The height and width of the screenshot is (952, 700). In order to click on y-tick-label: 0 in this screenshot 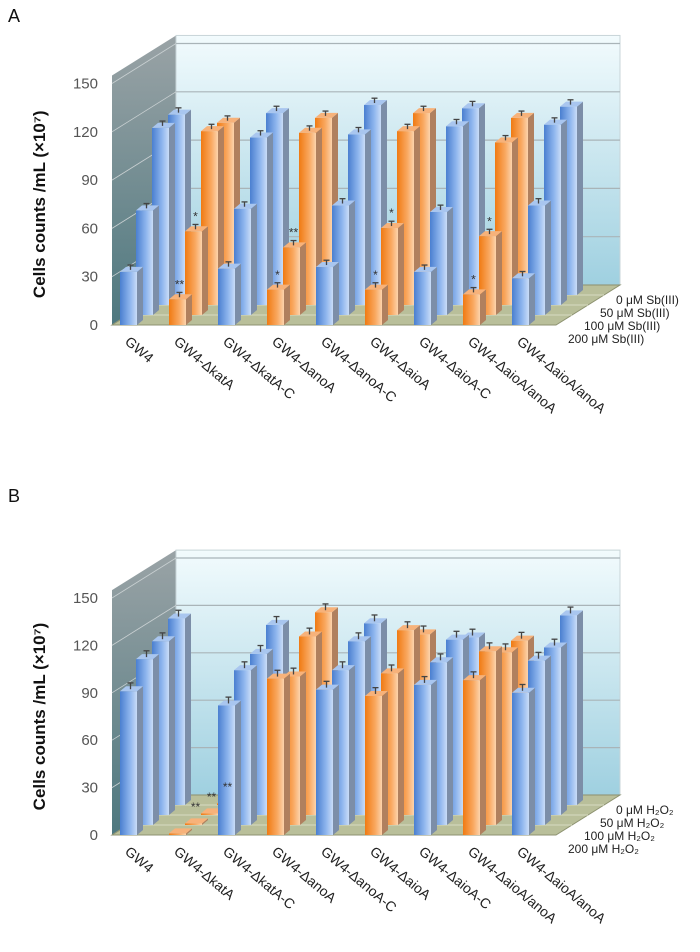, I will do `click(94, 325)`.